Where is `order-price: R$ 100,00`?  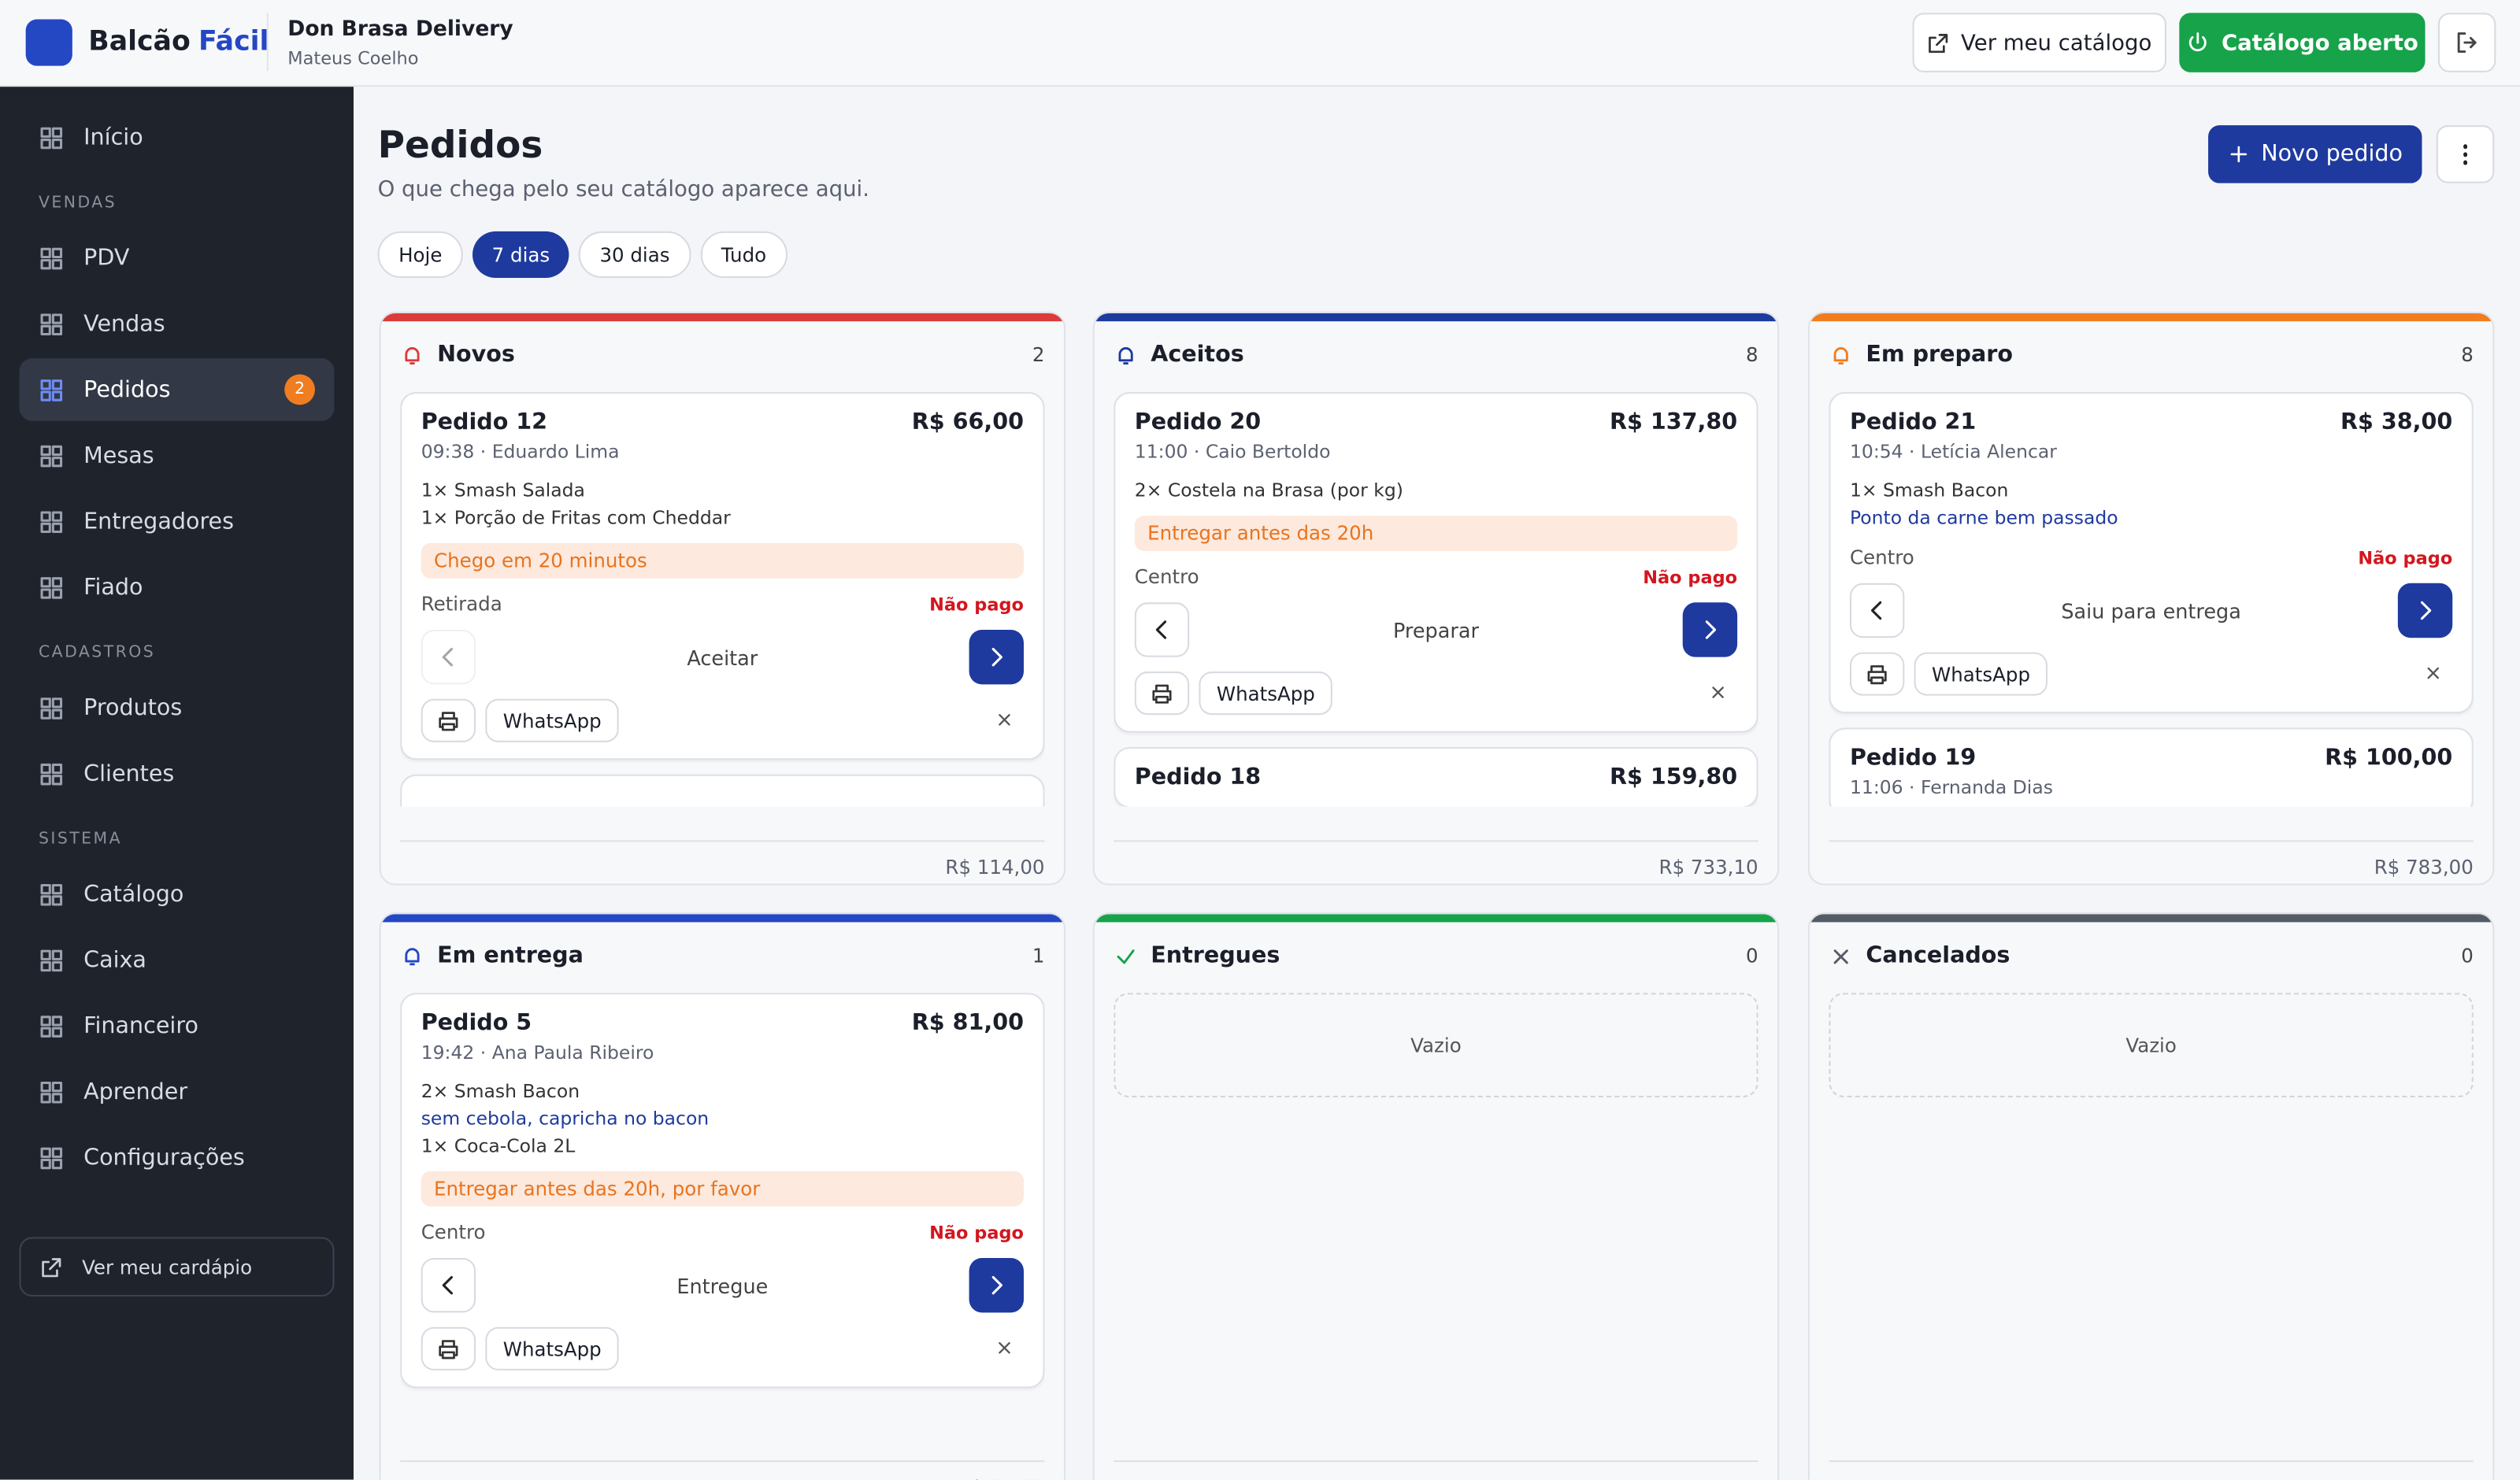 order-price: R$ 100,00 is located at coordinates (2389, 758).